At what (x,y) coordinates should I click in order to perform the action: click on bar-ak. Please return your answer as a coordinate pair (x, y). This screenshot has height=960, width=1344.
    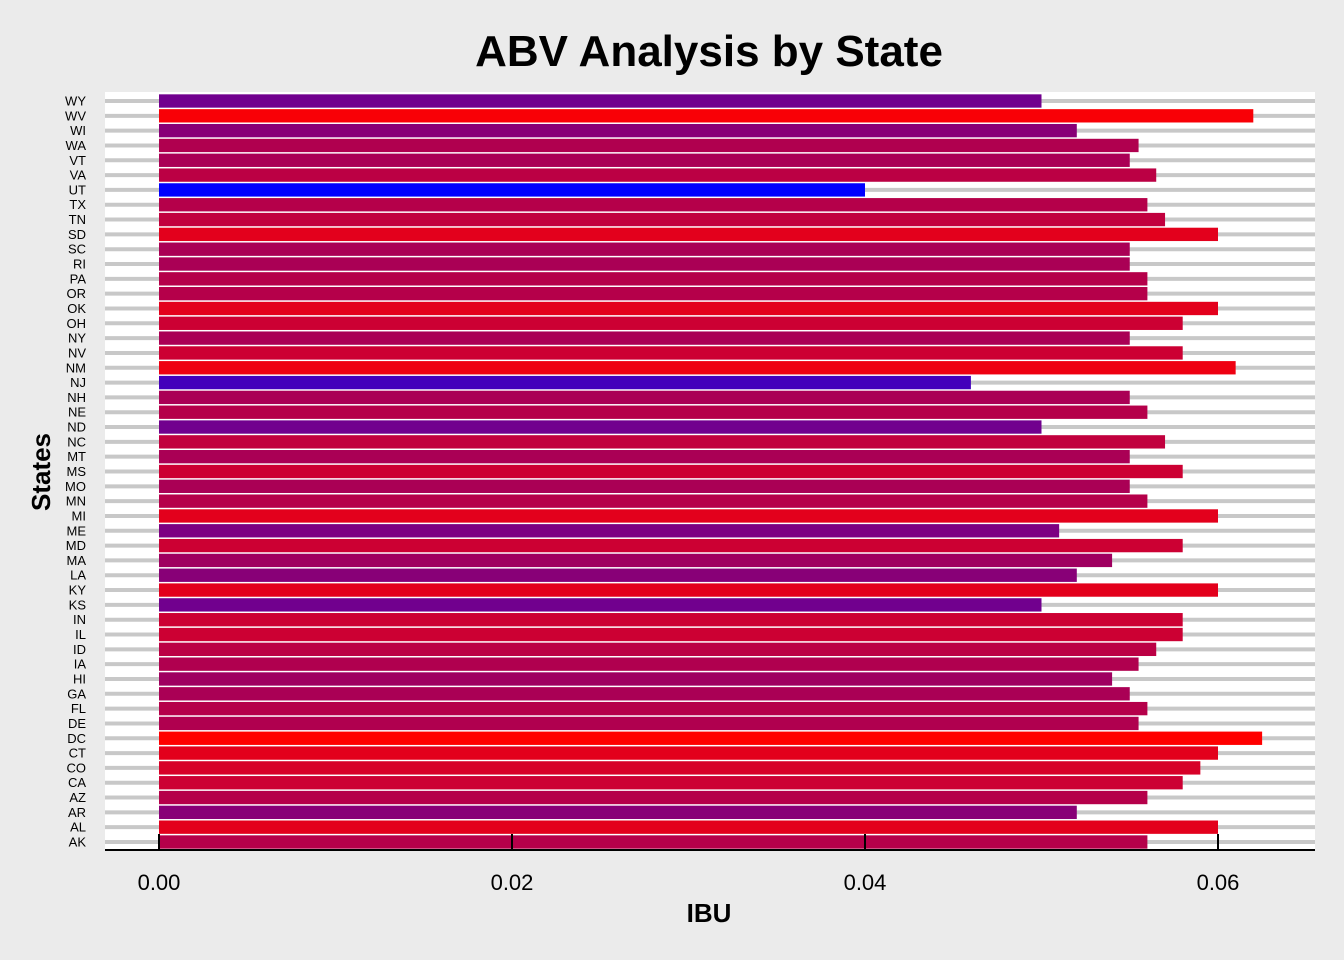
    Looking at the image, I should click on (653, 842).